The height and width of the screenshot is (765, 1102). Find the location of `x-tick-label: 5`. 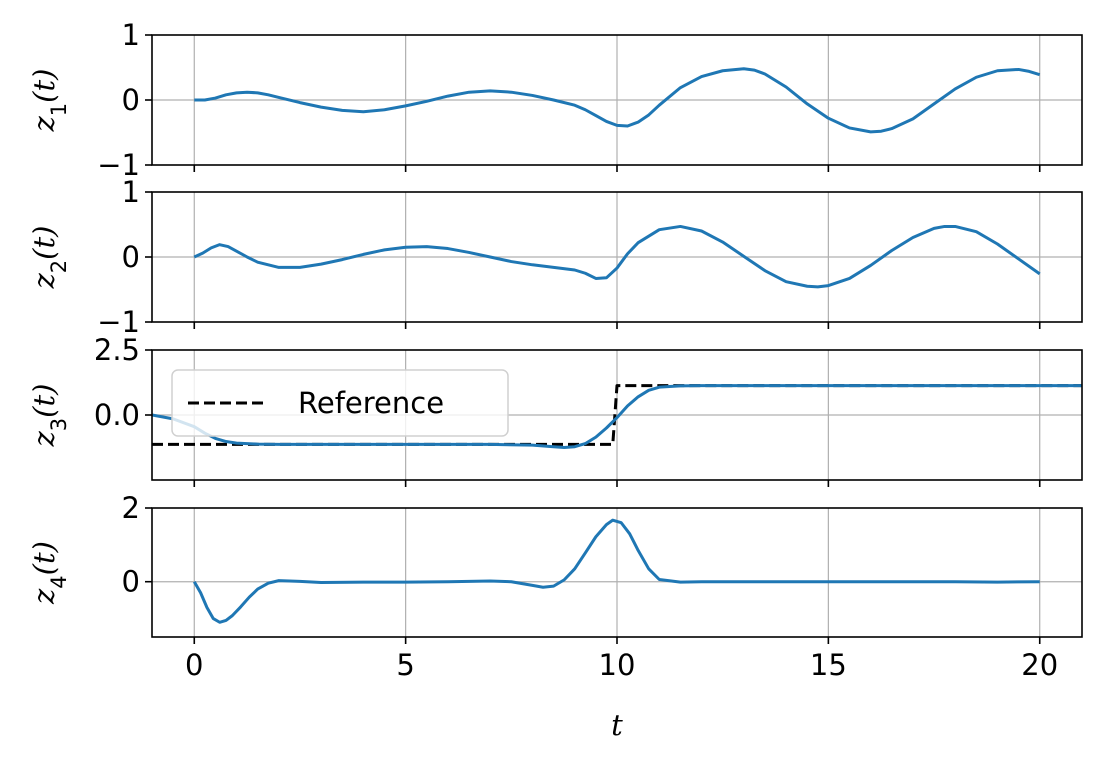

x-tick-label: 5 is located at coordinates (405, 665).